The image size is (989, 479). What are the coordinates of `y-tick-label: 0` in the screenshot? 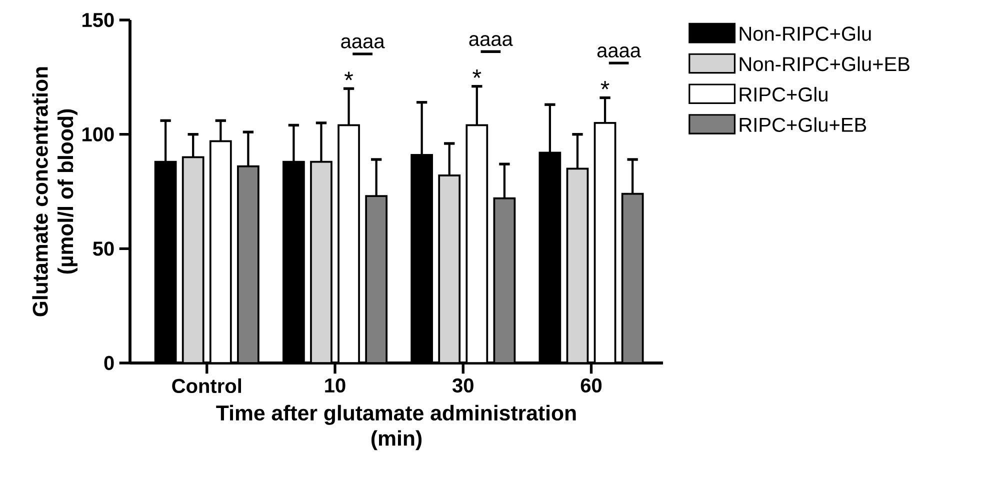 It's located at (109, 363).